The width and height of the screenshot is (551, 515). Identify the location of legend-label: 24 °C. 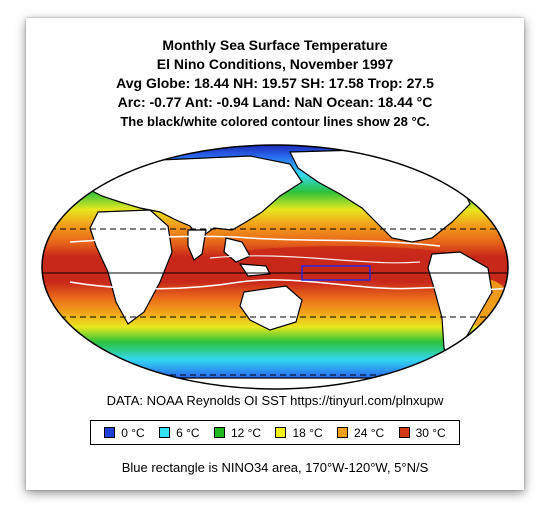
(369, 432).